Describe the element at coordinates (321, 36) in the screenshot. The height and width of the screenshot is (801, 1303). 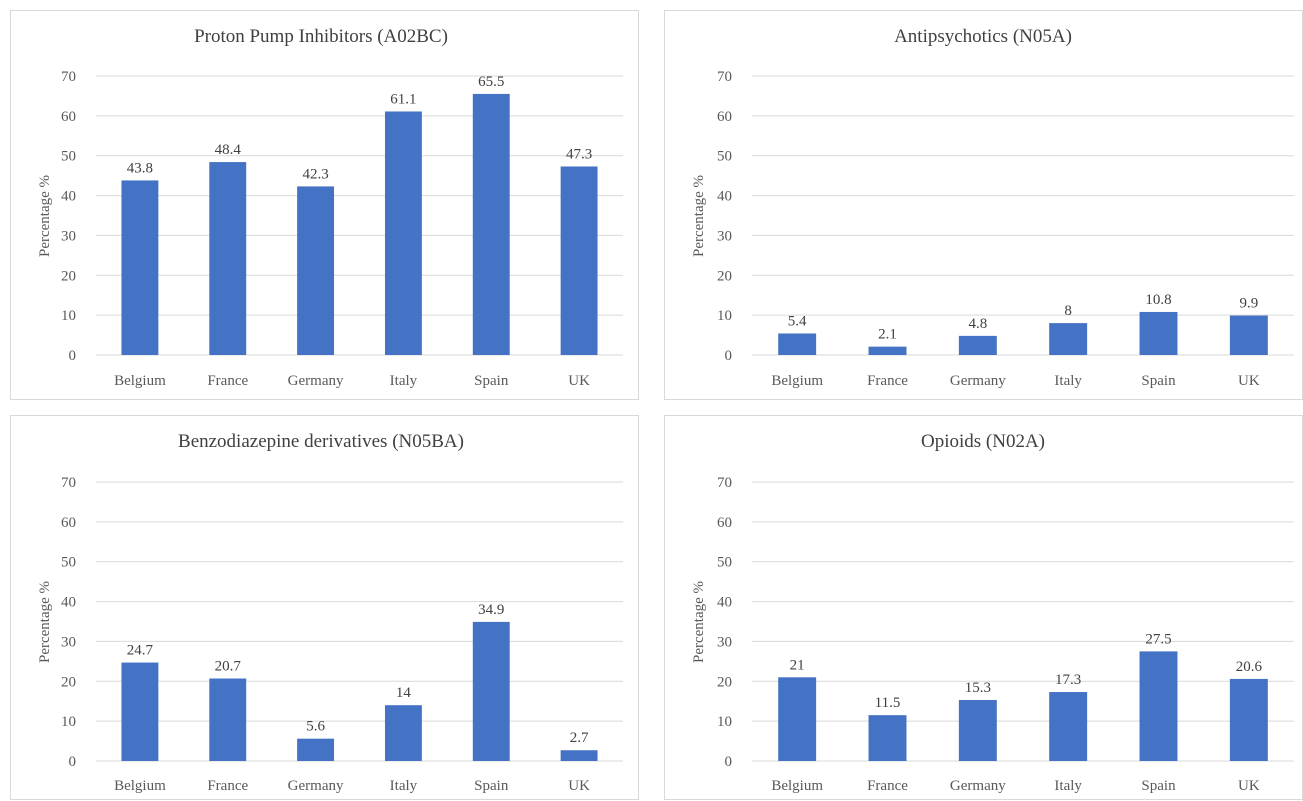
I see `chart-title: Proton Pump Inhibitors (A02BC)` at that location.